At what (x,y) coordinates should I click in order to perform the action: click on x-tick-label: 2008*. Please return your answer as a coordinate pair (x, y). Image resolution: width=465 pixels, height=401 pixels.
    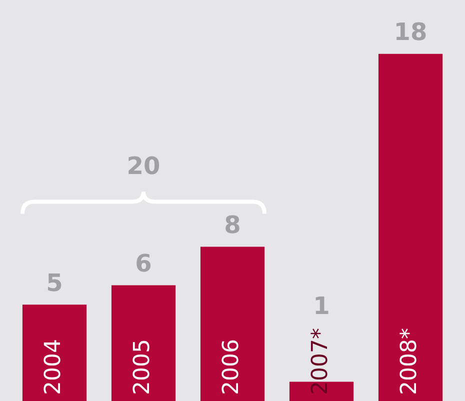
    Looking at the image, I should click on (409, 361).